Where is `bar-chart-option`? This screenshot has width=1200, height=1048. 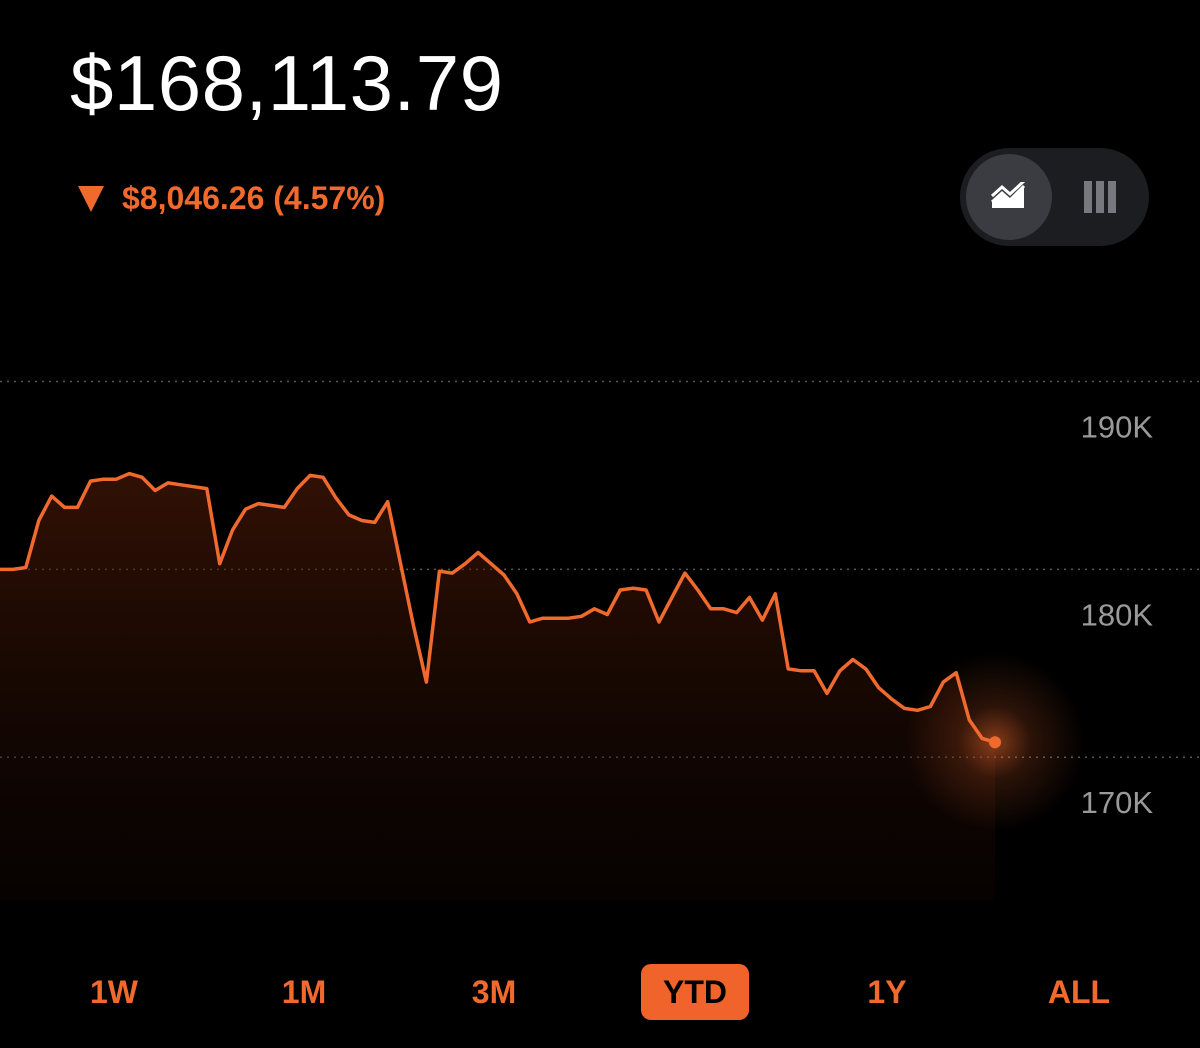
bar-chart-option is located at coordinates (1100, 197).